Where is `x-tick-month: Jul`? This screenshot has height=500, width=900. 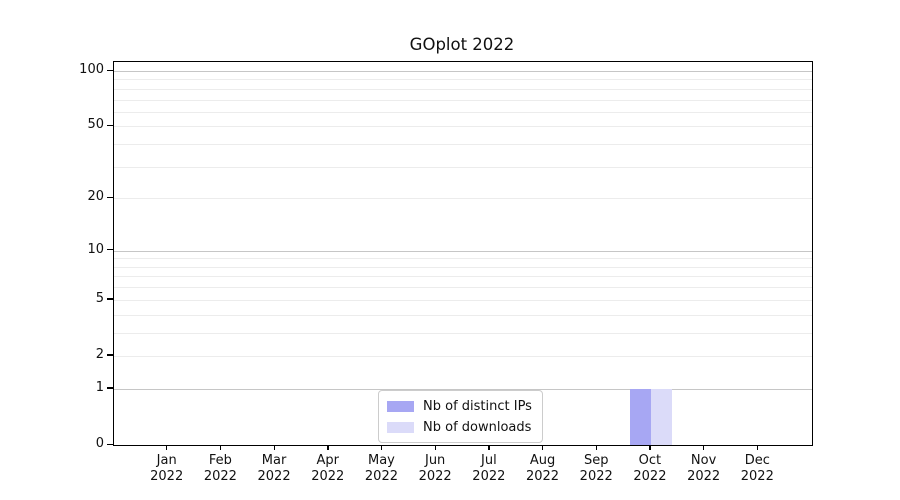
x-tick-month: Jul is located at coordinates (489, 460).